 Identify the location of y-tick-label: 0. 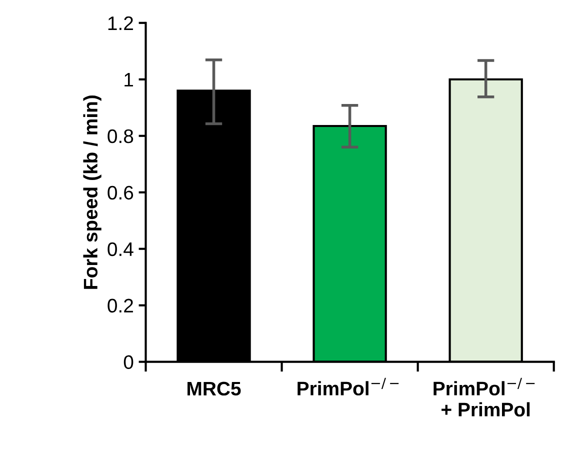
(129, 362).